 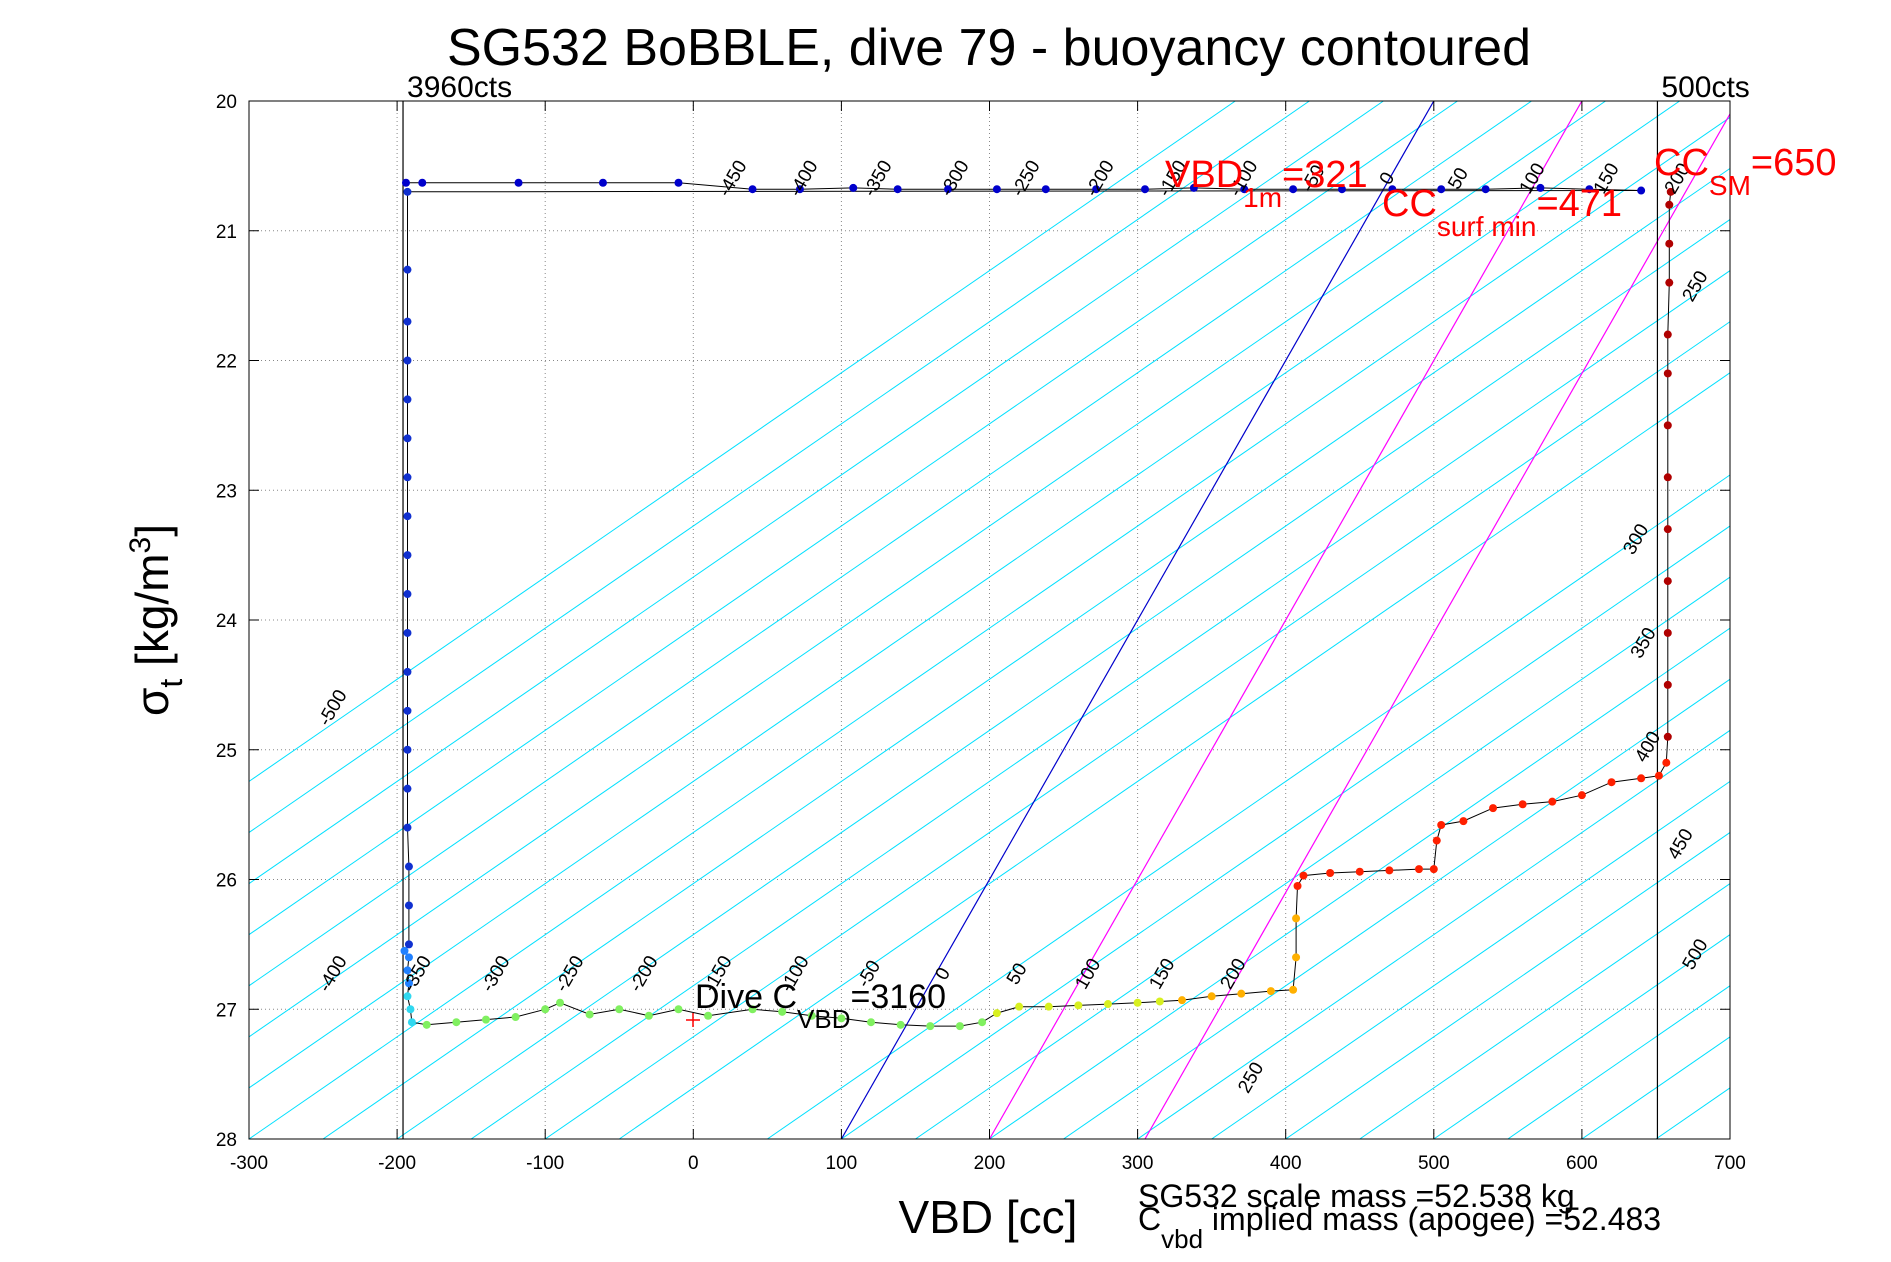 What do you see at coordinates (1149, 1219) in the screenshot?
I see `annotation-implied-main: C` at bounding box center [1149, 1219].